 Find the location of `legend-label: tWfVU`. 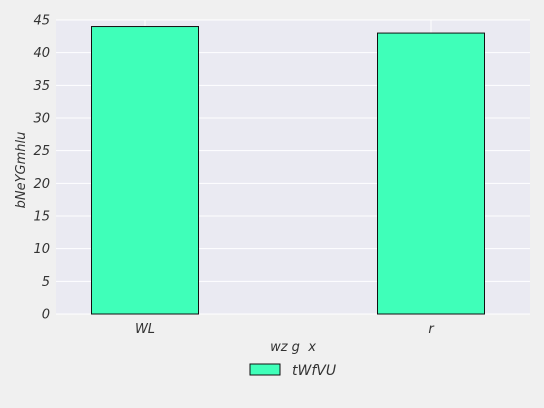

legend-label: tWfVU is located at coordinates (314, 371).